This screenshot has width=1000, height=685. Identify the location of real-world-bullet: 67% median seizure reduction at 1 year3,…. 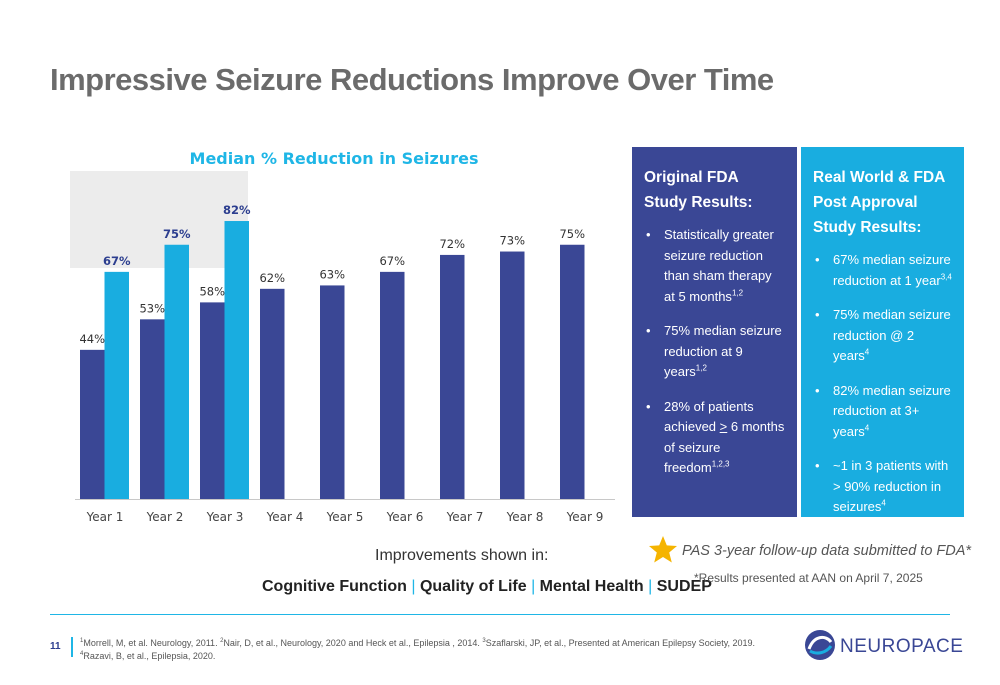
(882, 270).